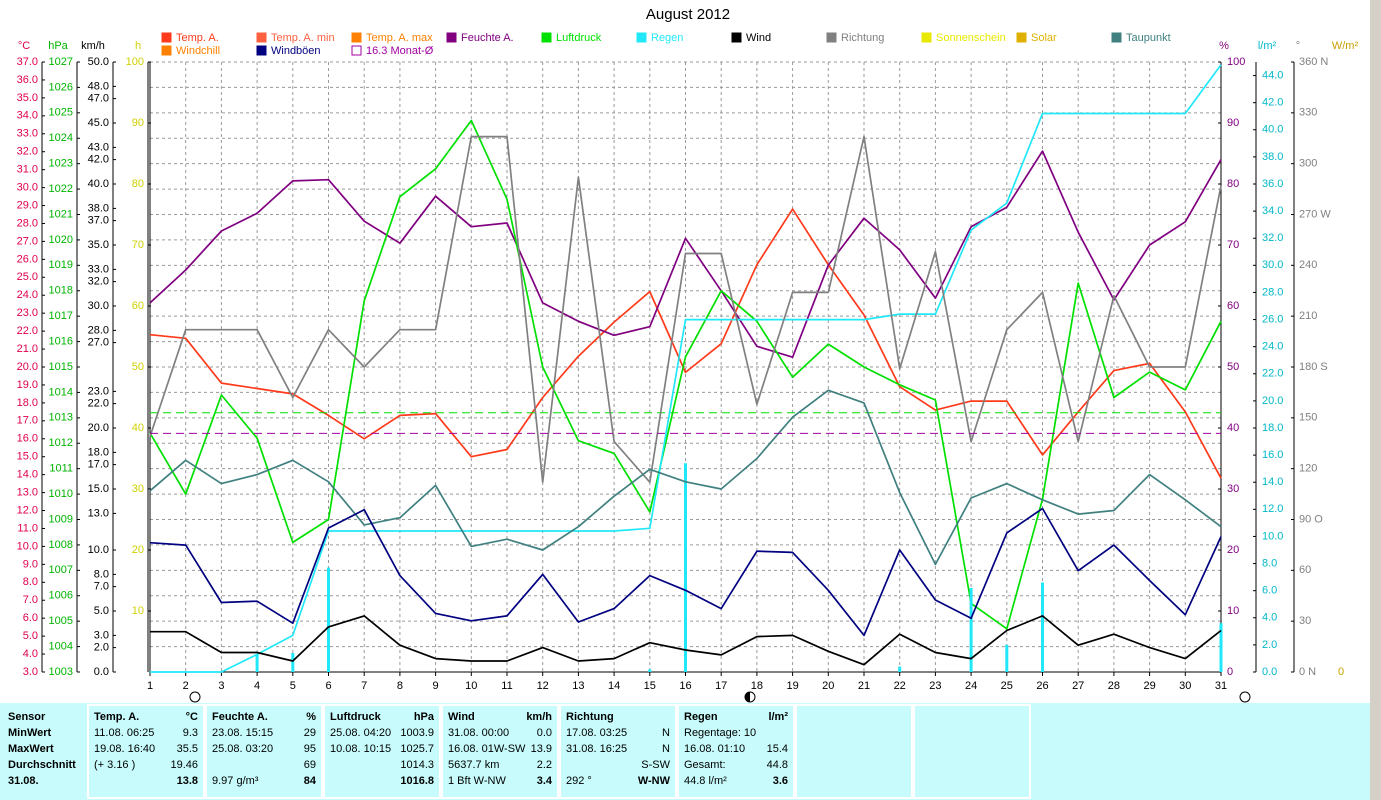  What do you see at coordinates (101, 648) in the screenshot?
I see `y-tick-label: 2.0` at bounding box center [101, 648].